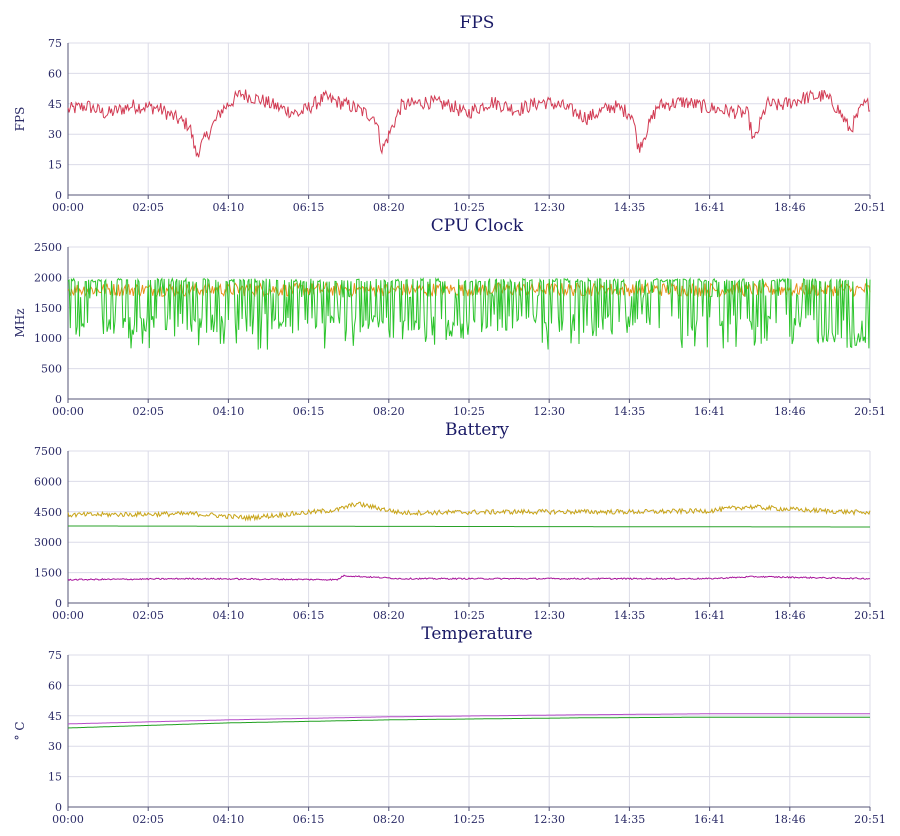 This screenshot has height=836, width=900. What do you see at coordinates (48, 277) in the screenshot?
I see `y-tick-label: 2000` at bounding box center [48, 277].